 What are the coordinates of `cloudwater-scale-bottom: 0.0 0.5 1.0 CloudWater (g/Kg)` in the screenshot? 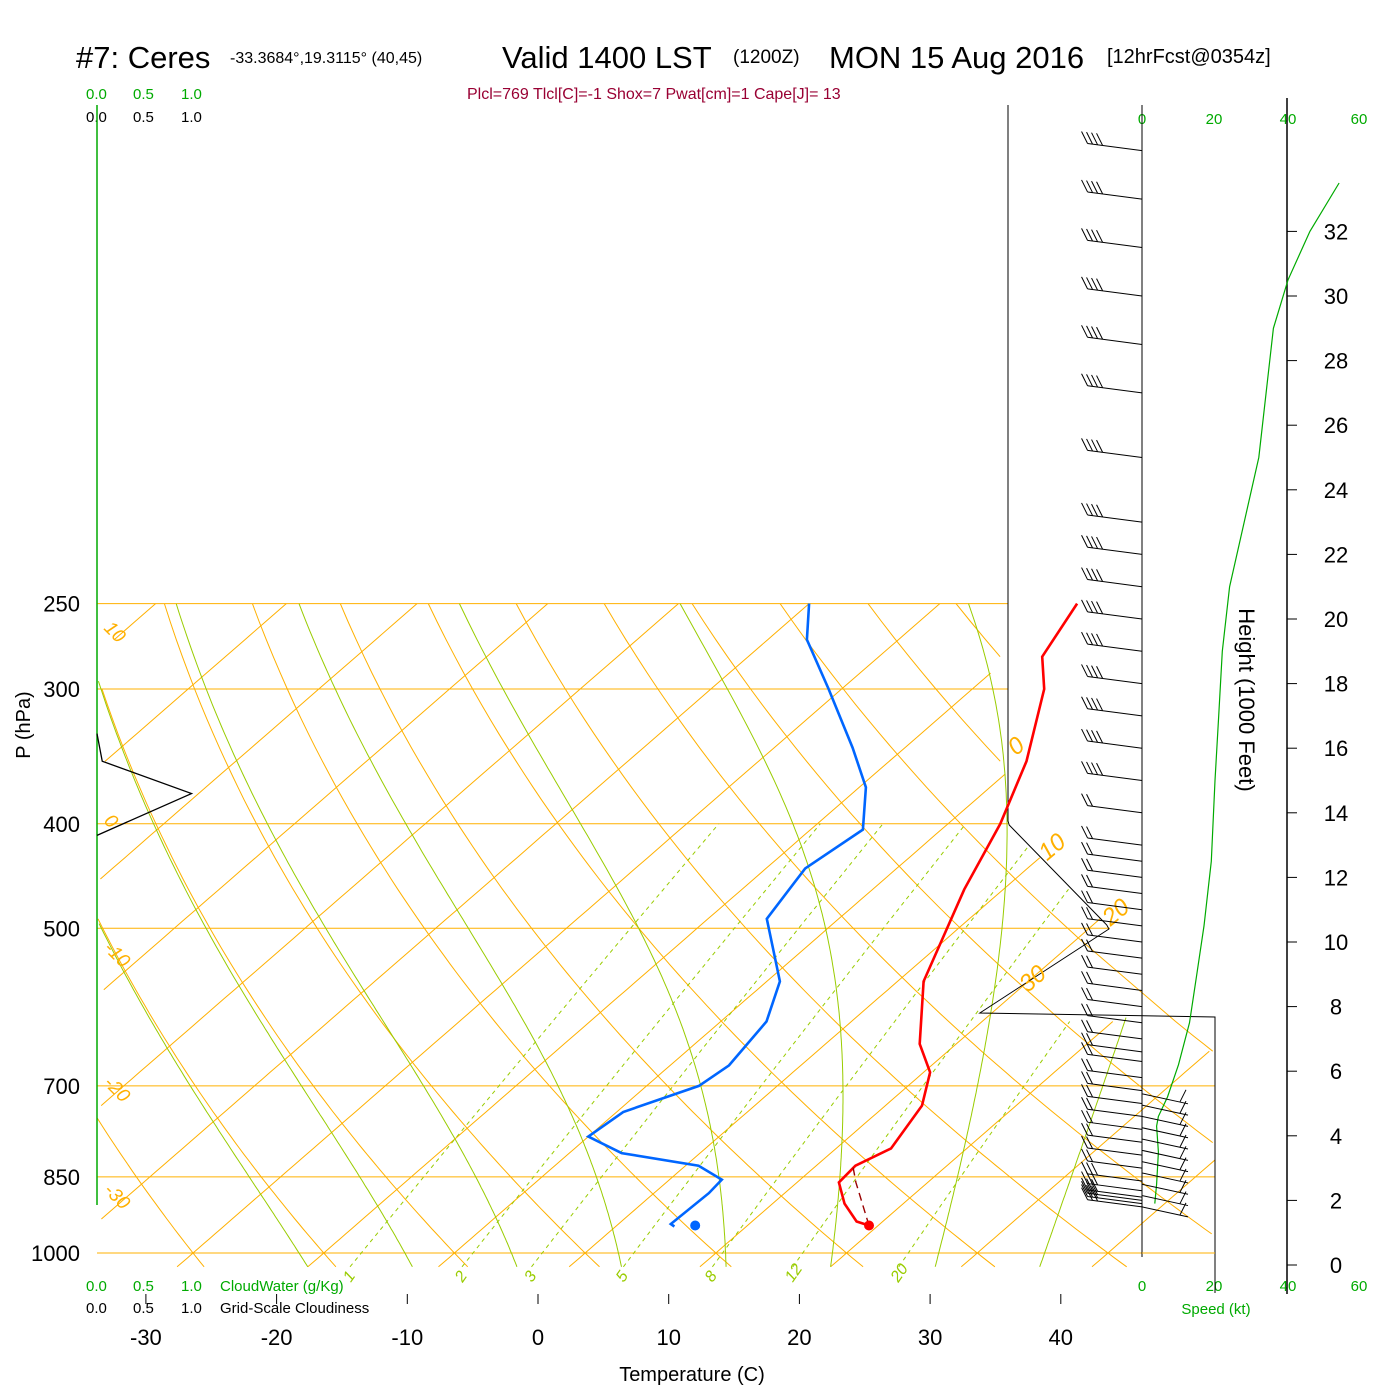 It's located at (215, 1286).